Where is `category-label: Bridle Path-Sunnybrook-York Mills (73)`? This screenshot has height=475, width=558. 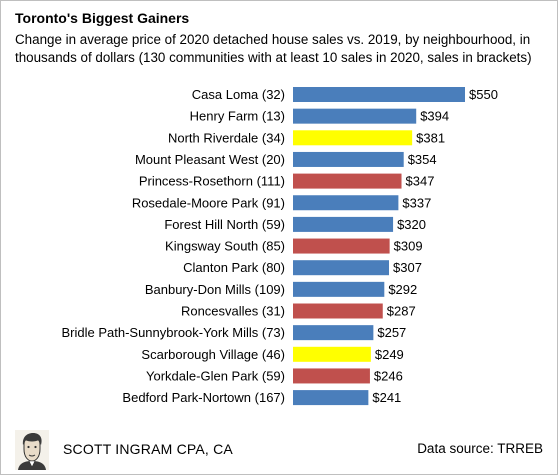 category-label: Bridle Path-Sunnybrook-York Mills (73) is located at coordinates (173, 332).